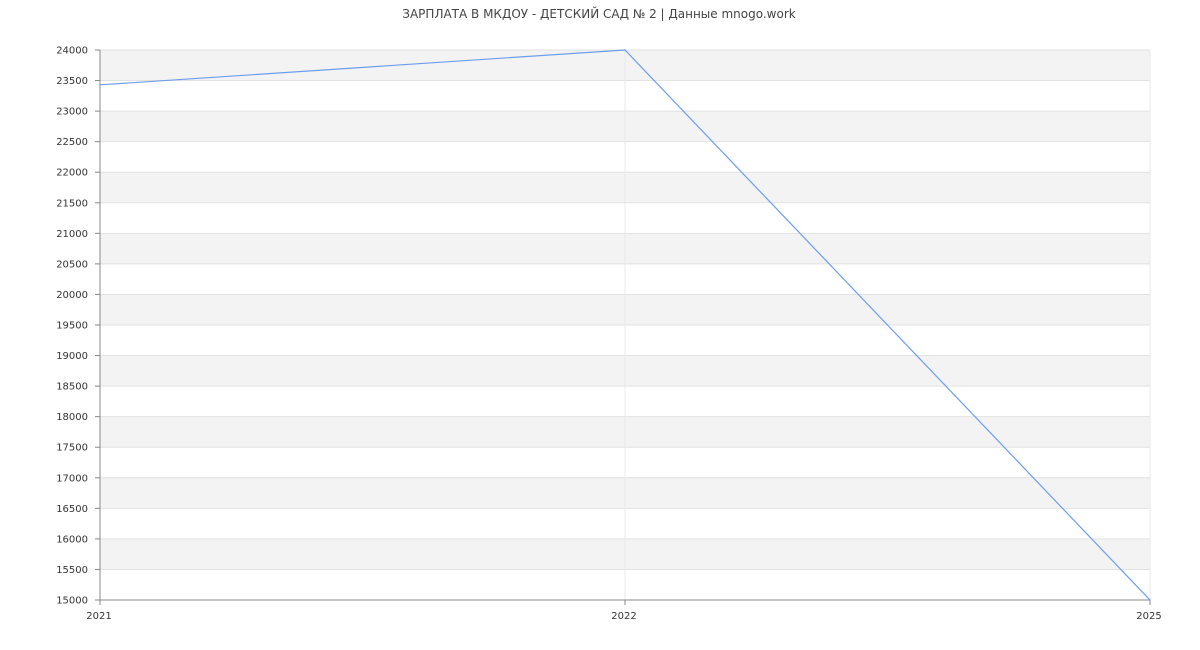 Image resolution: width=1200 pixels, height=650 pixels. I want to click on y-tick-label: 21500, so click(72, 203).